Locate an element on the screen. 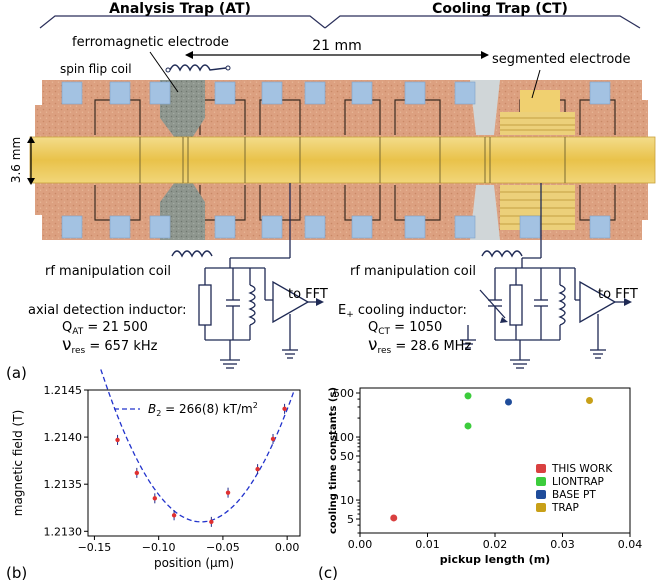 This screenshot has height=584, width=670. panel-a-label: (a) is located at coordinates (16, 373).